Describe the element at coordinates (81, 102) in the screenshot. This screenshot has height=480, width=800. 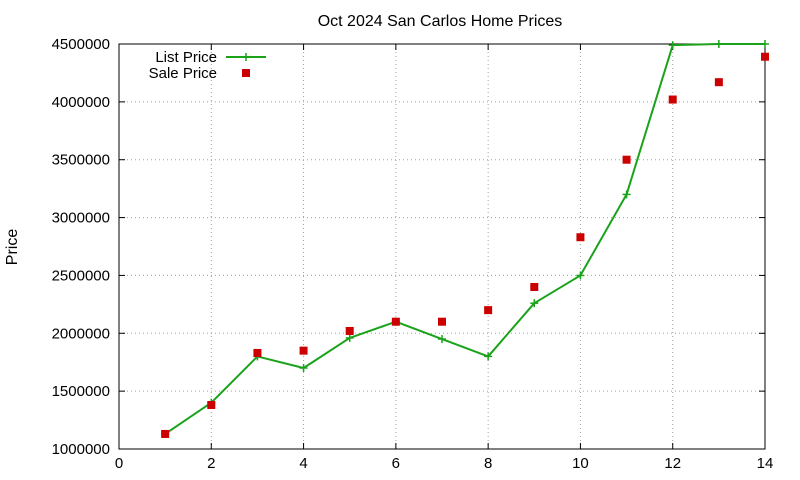
I see `y-tick-label: 4000000` at that location.